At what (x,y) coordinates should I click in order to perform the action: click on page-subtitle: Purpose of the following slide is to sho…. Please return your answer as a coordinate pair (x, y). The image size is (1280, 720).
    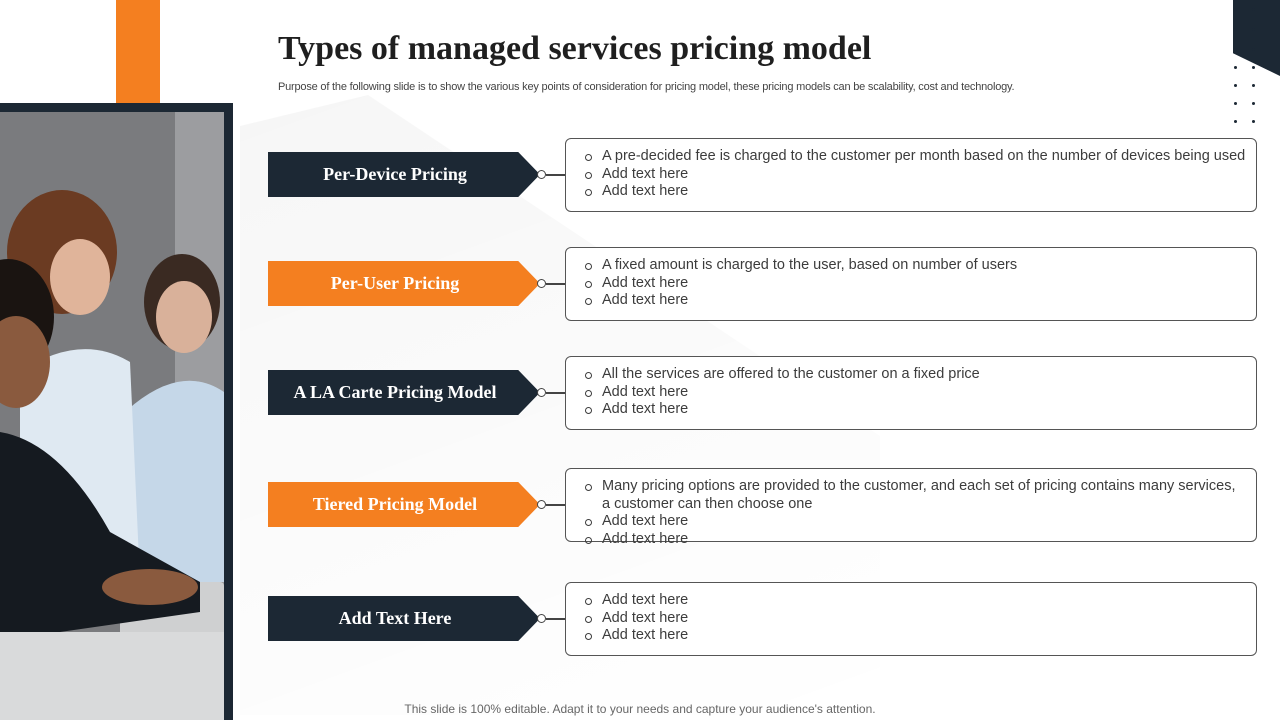
    Looking at the image, I should click on (646, 87).